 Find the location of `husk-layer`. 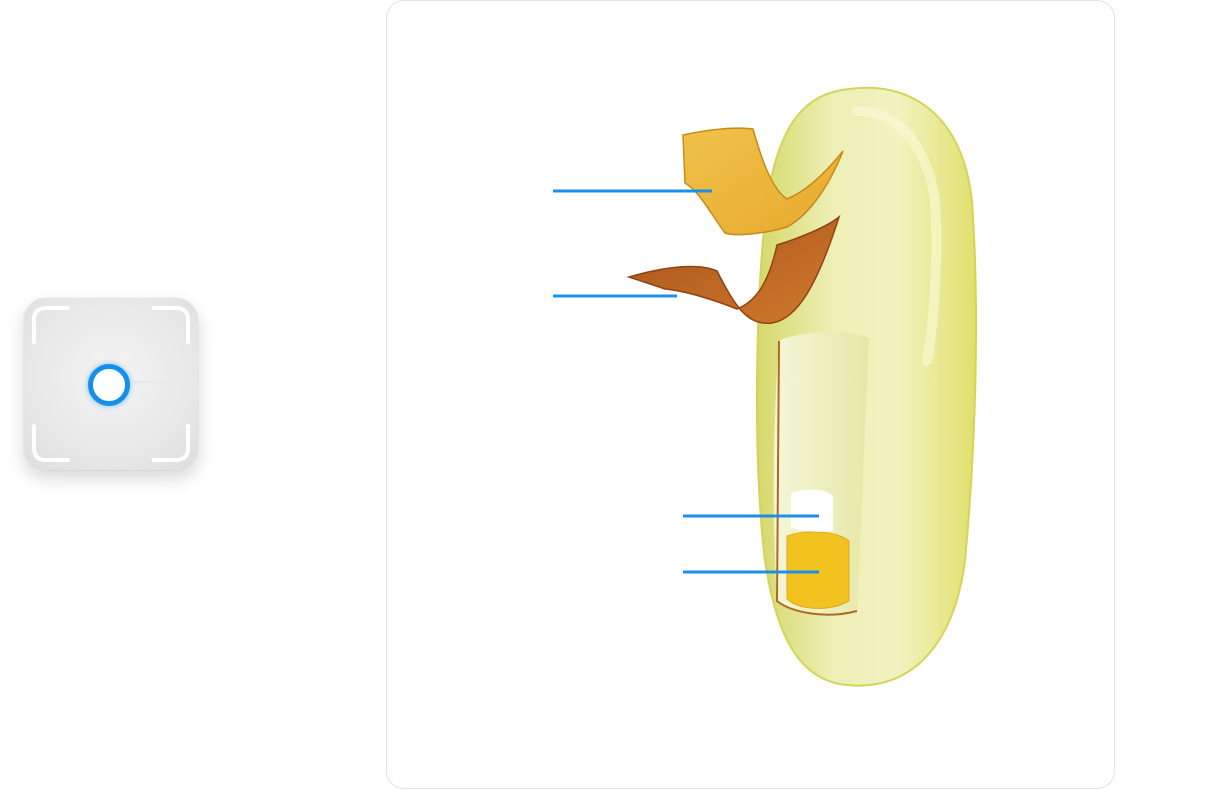

husk-layer is located at coordinates (763, 181).